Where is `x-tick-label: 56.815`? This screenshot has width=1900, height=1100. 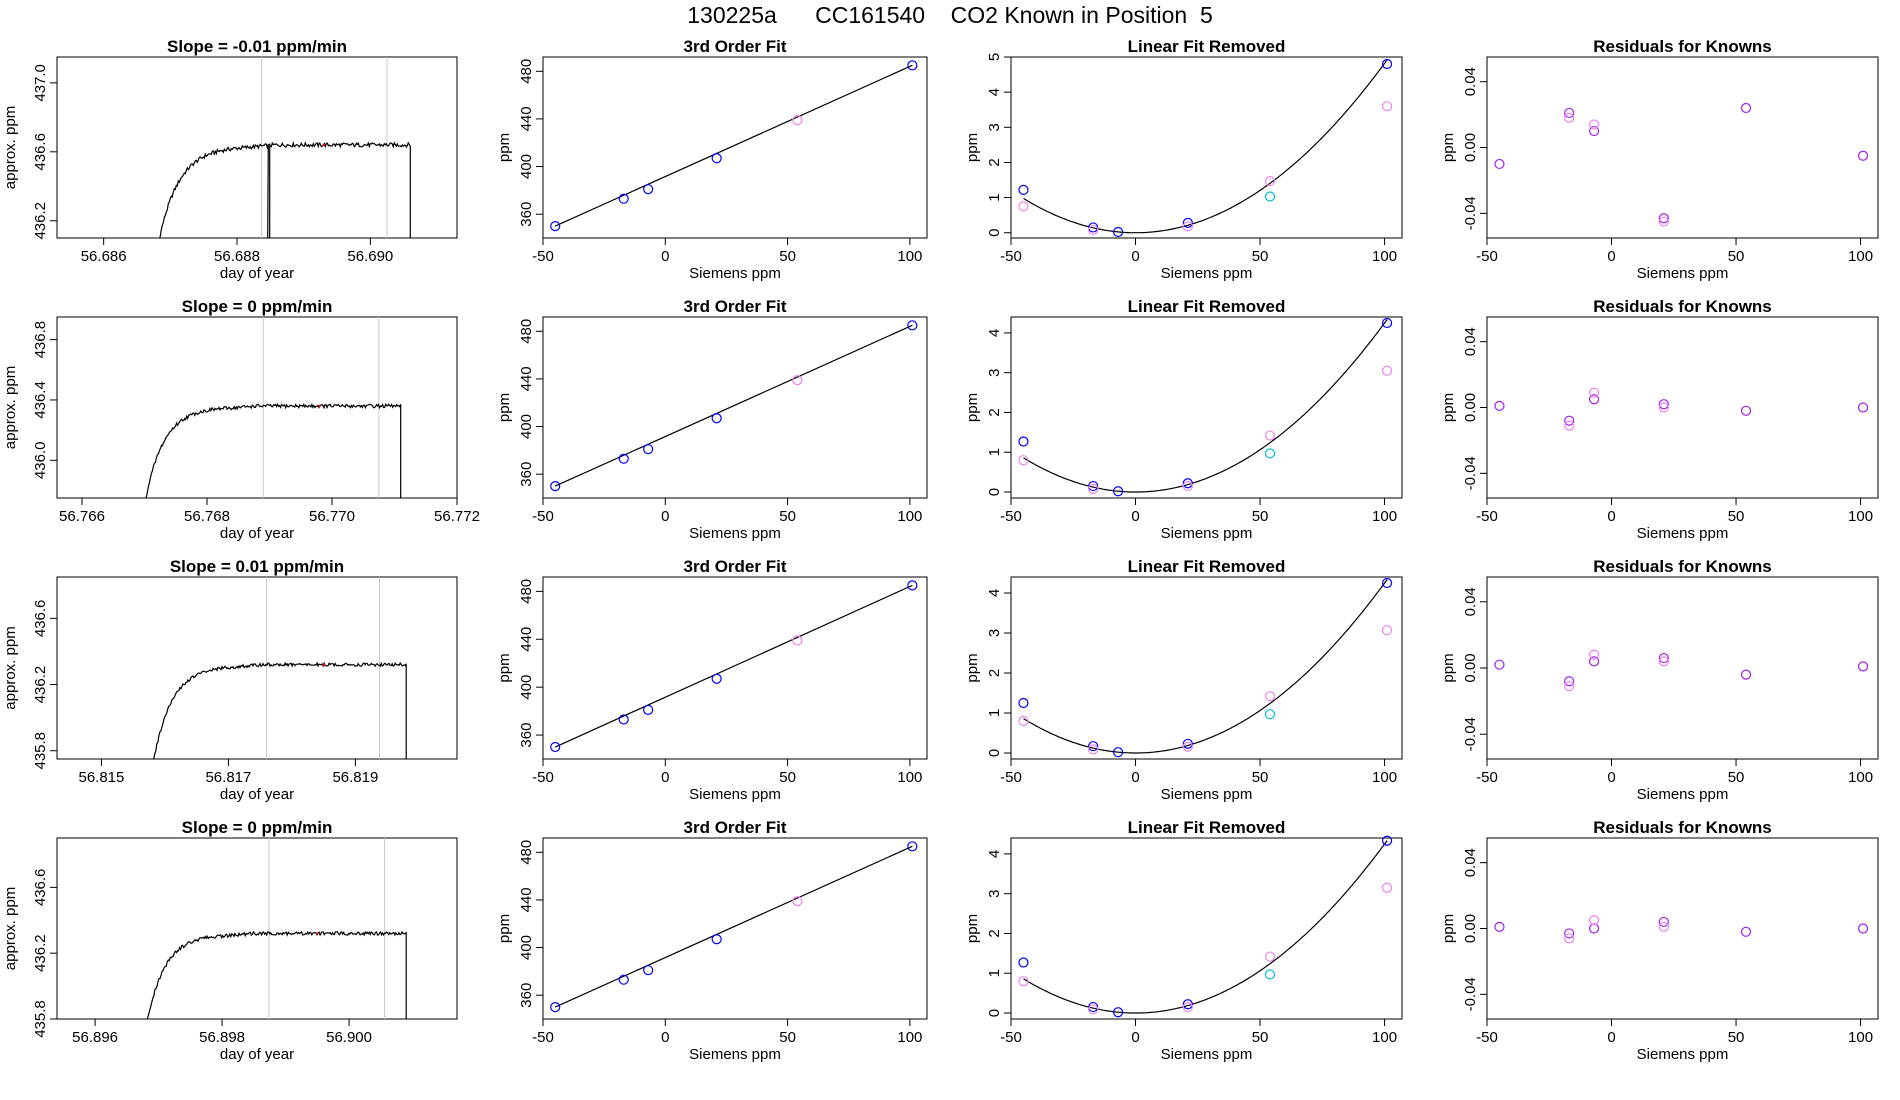 x-tick-label: 56.815 is located at coordinates (101, 777).